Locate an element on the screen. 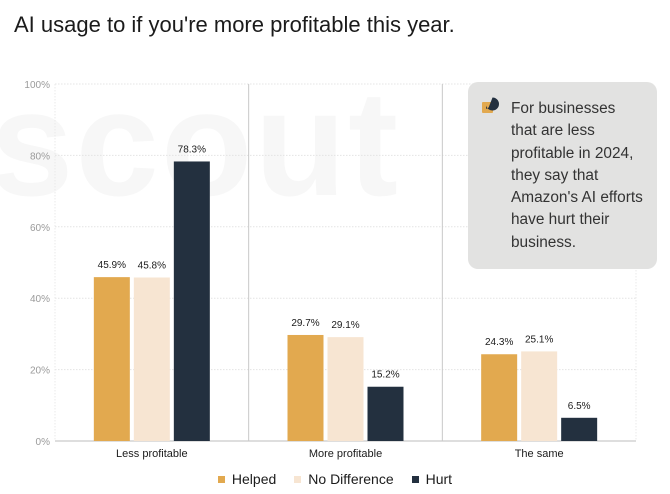 This screenshot has height=494, width=670. y-tick-label: 60% is located at coordinates (40, 228).